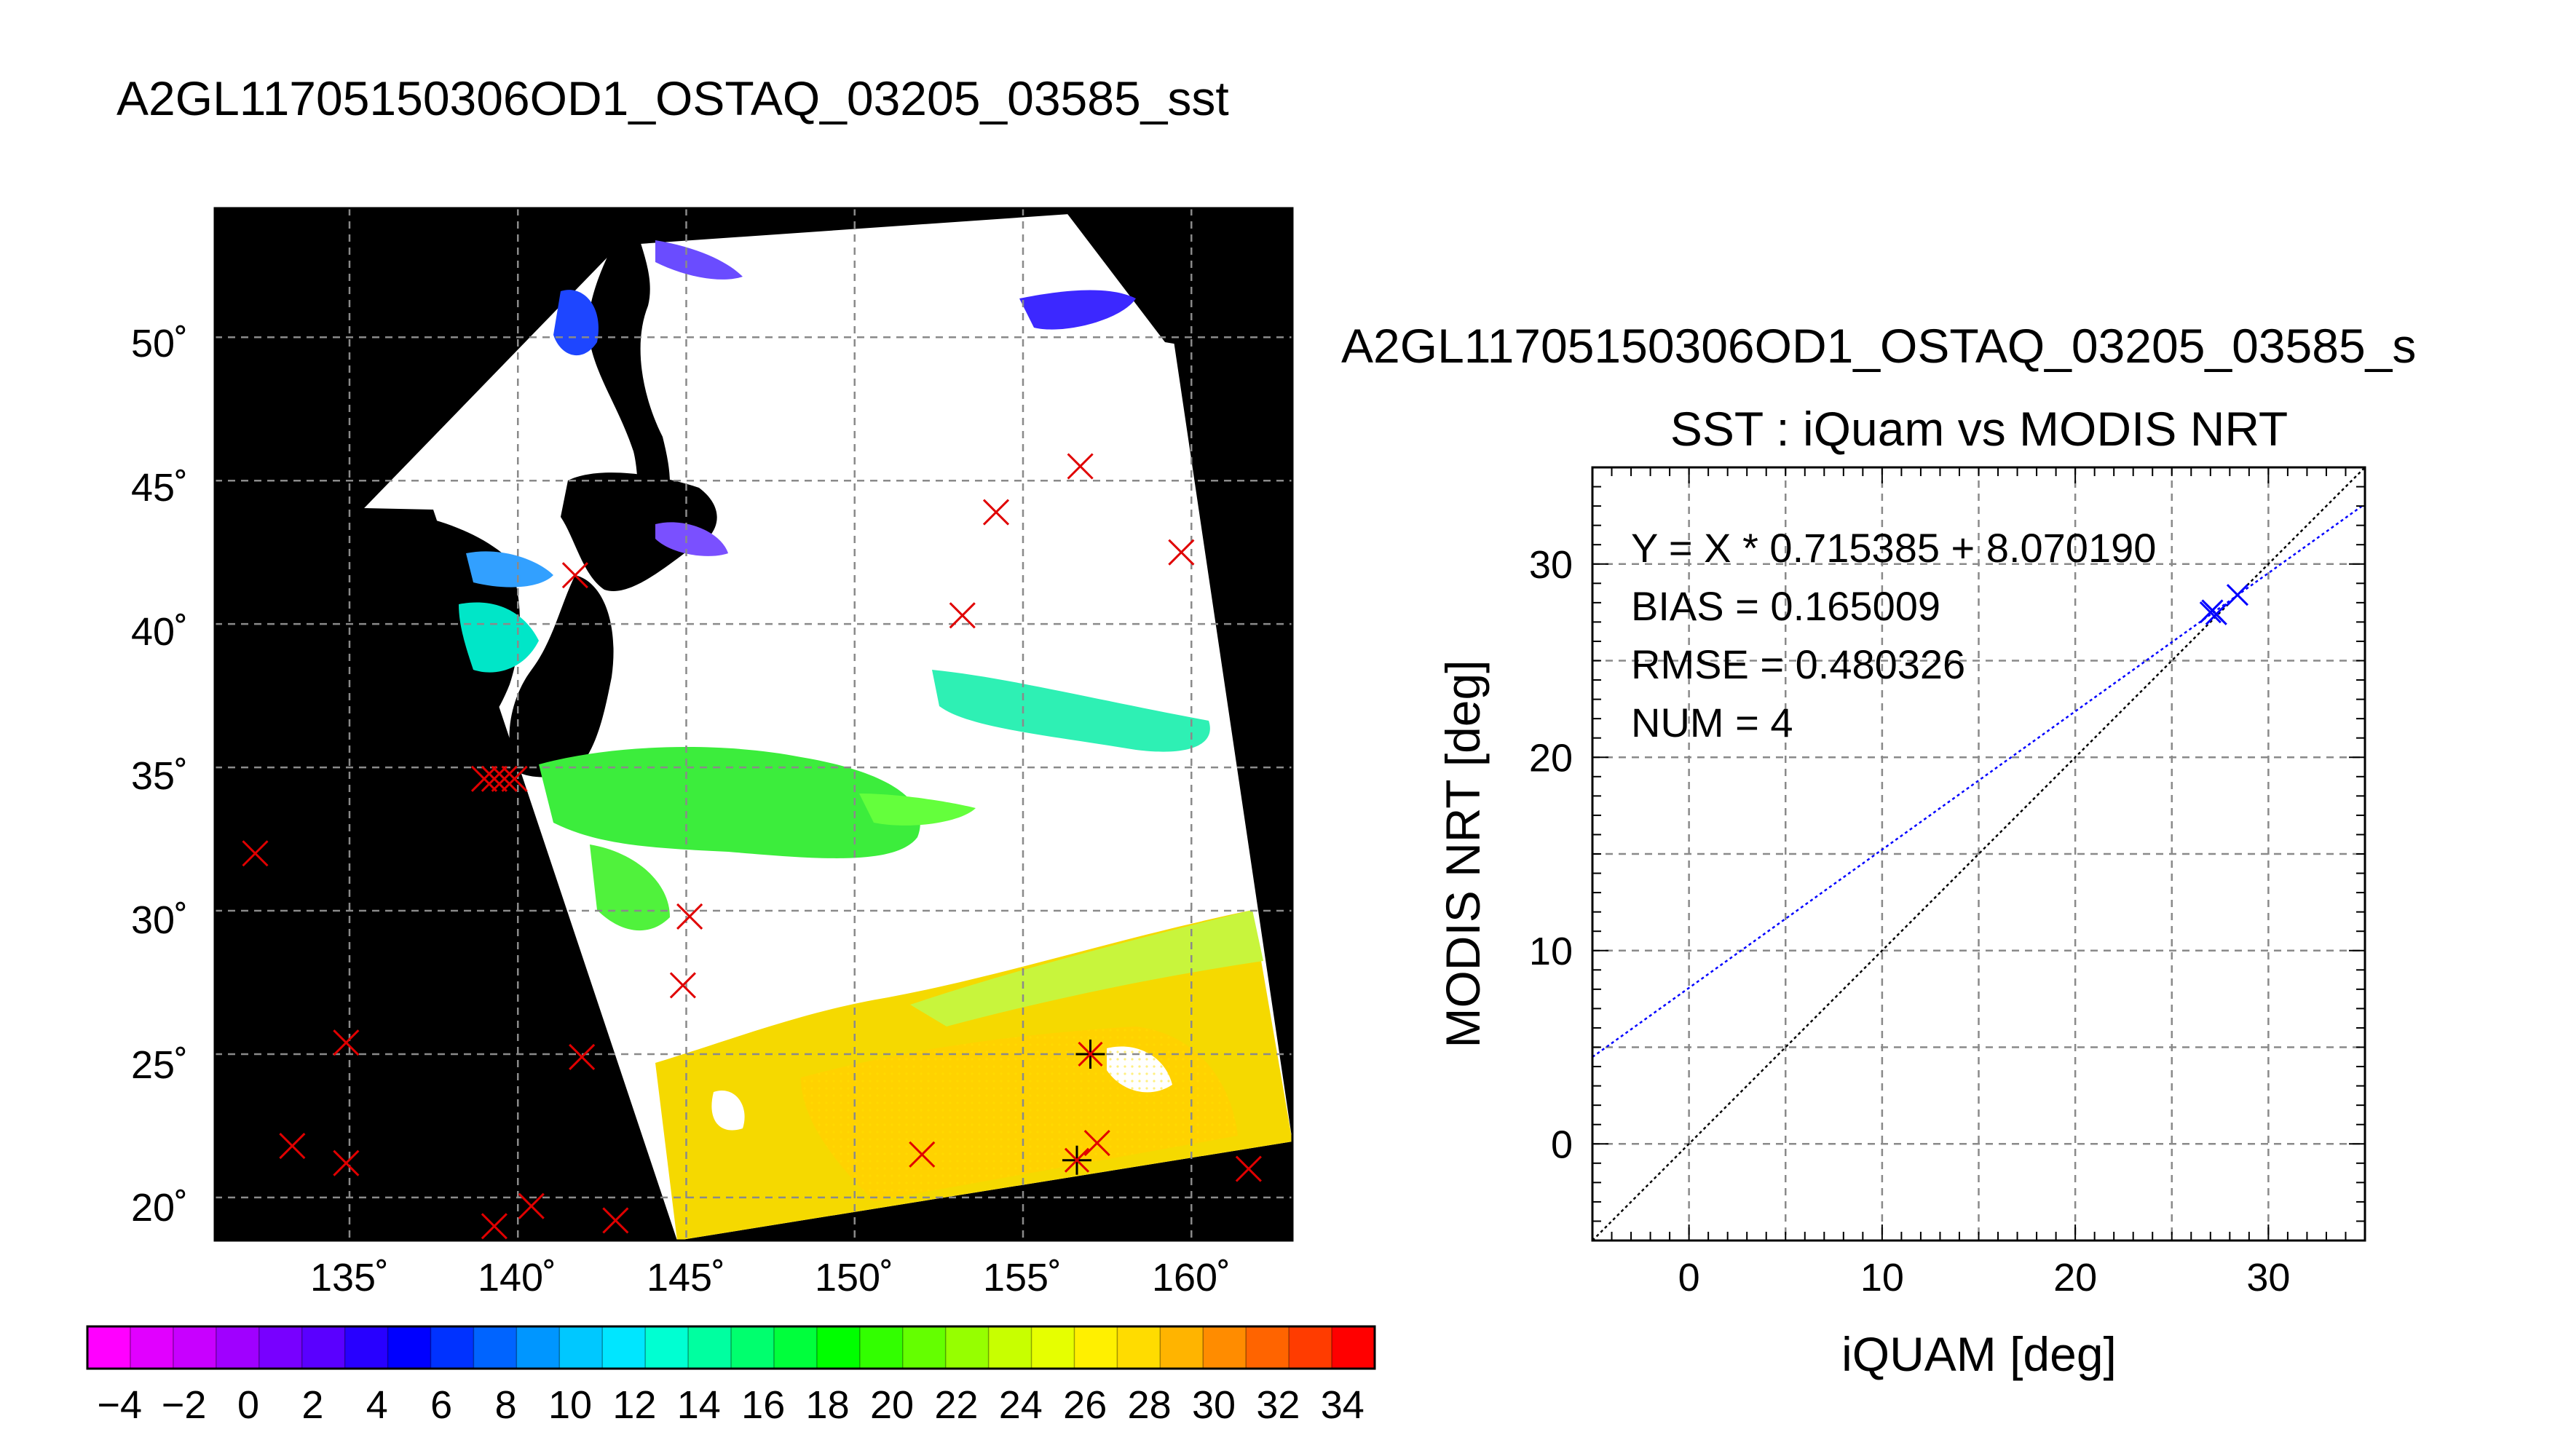 The width and height of the screenshot is (2555, 1456). Describe the element at coordinates (119, 1405) in the screenshot. I see `colorbar-tick-label: −4` at that location.